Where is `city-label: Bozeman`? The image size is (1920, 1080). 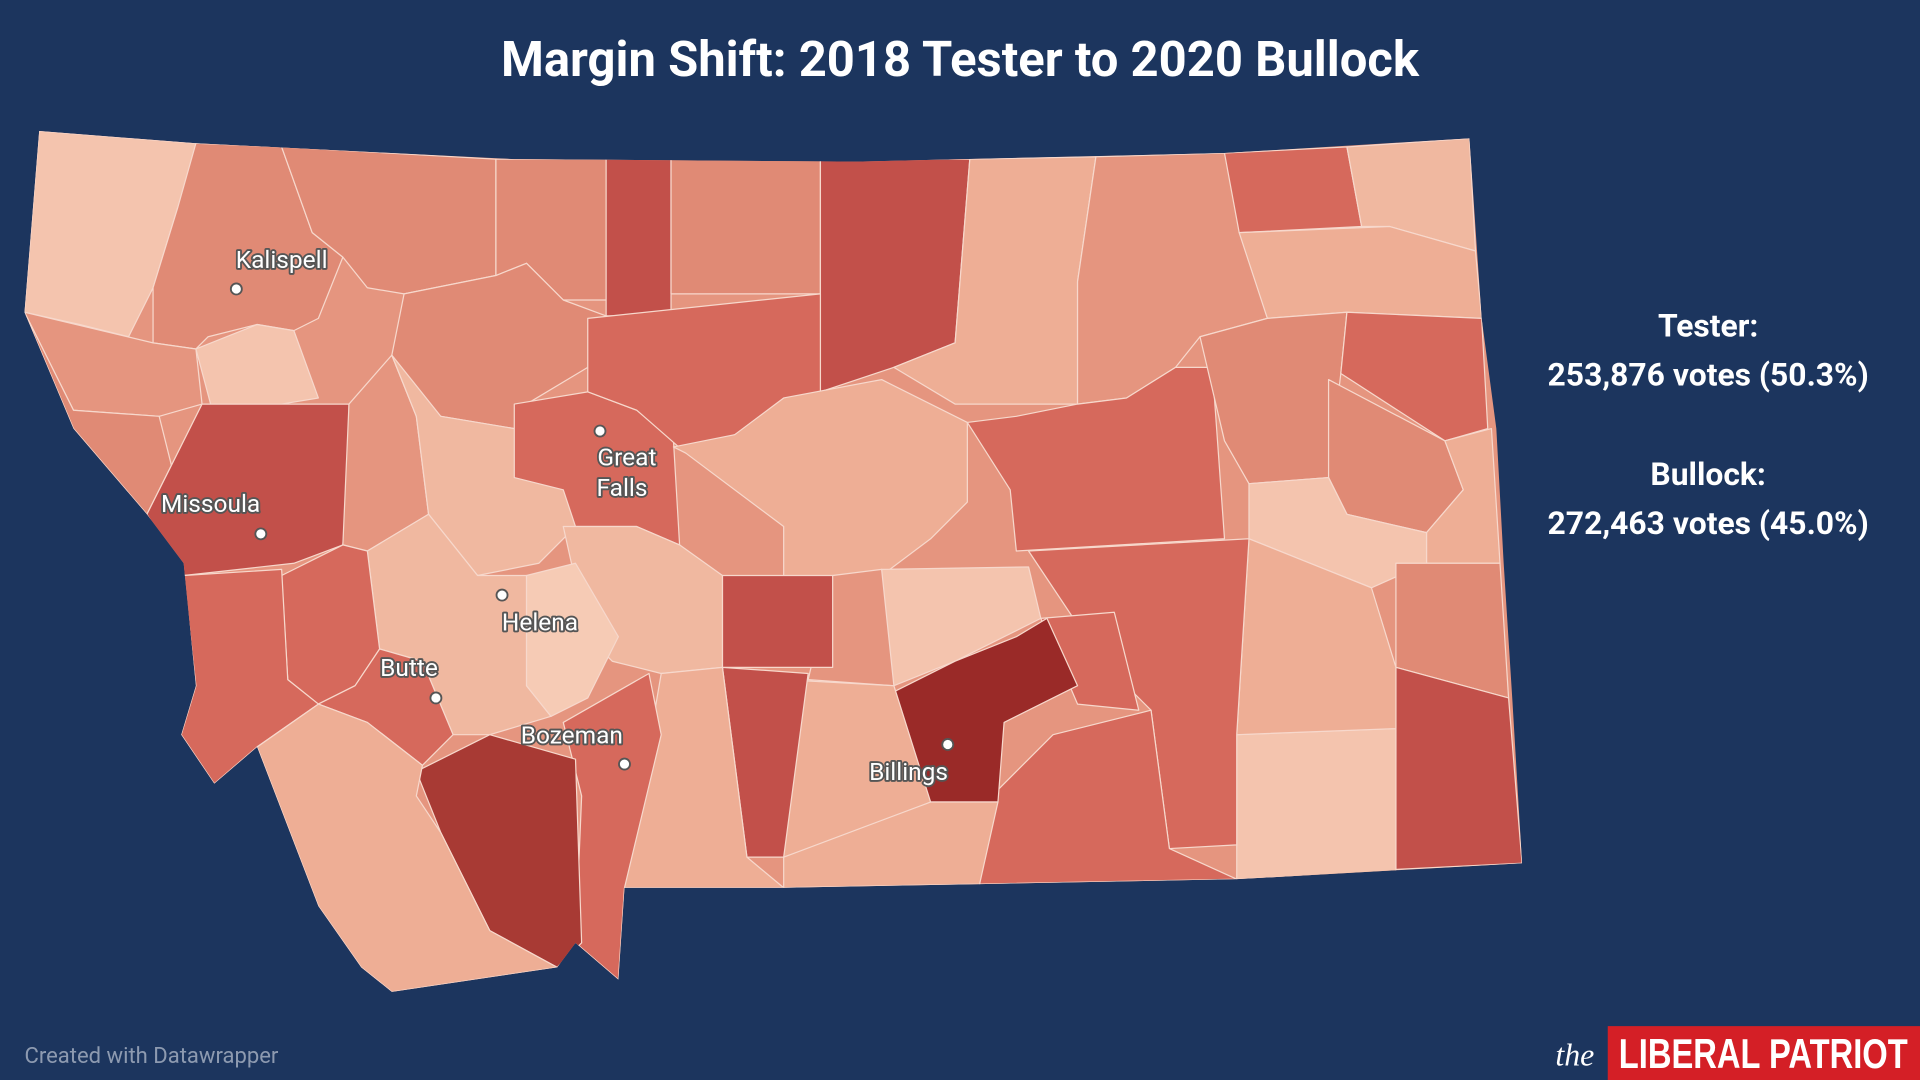
city-label: Bozeman is located at coordinates (572, 734).